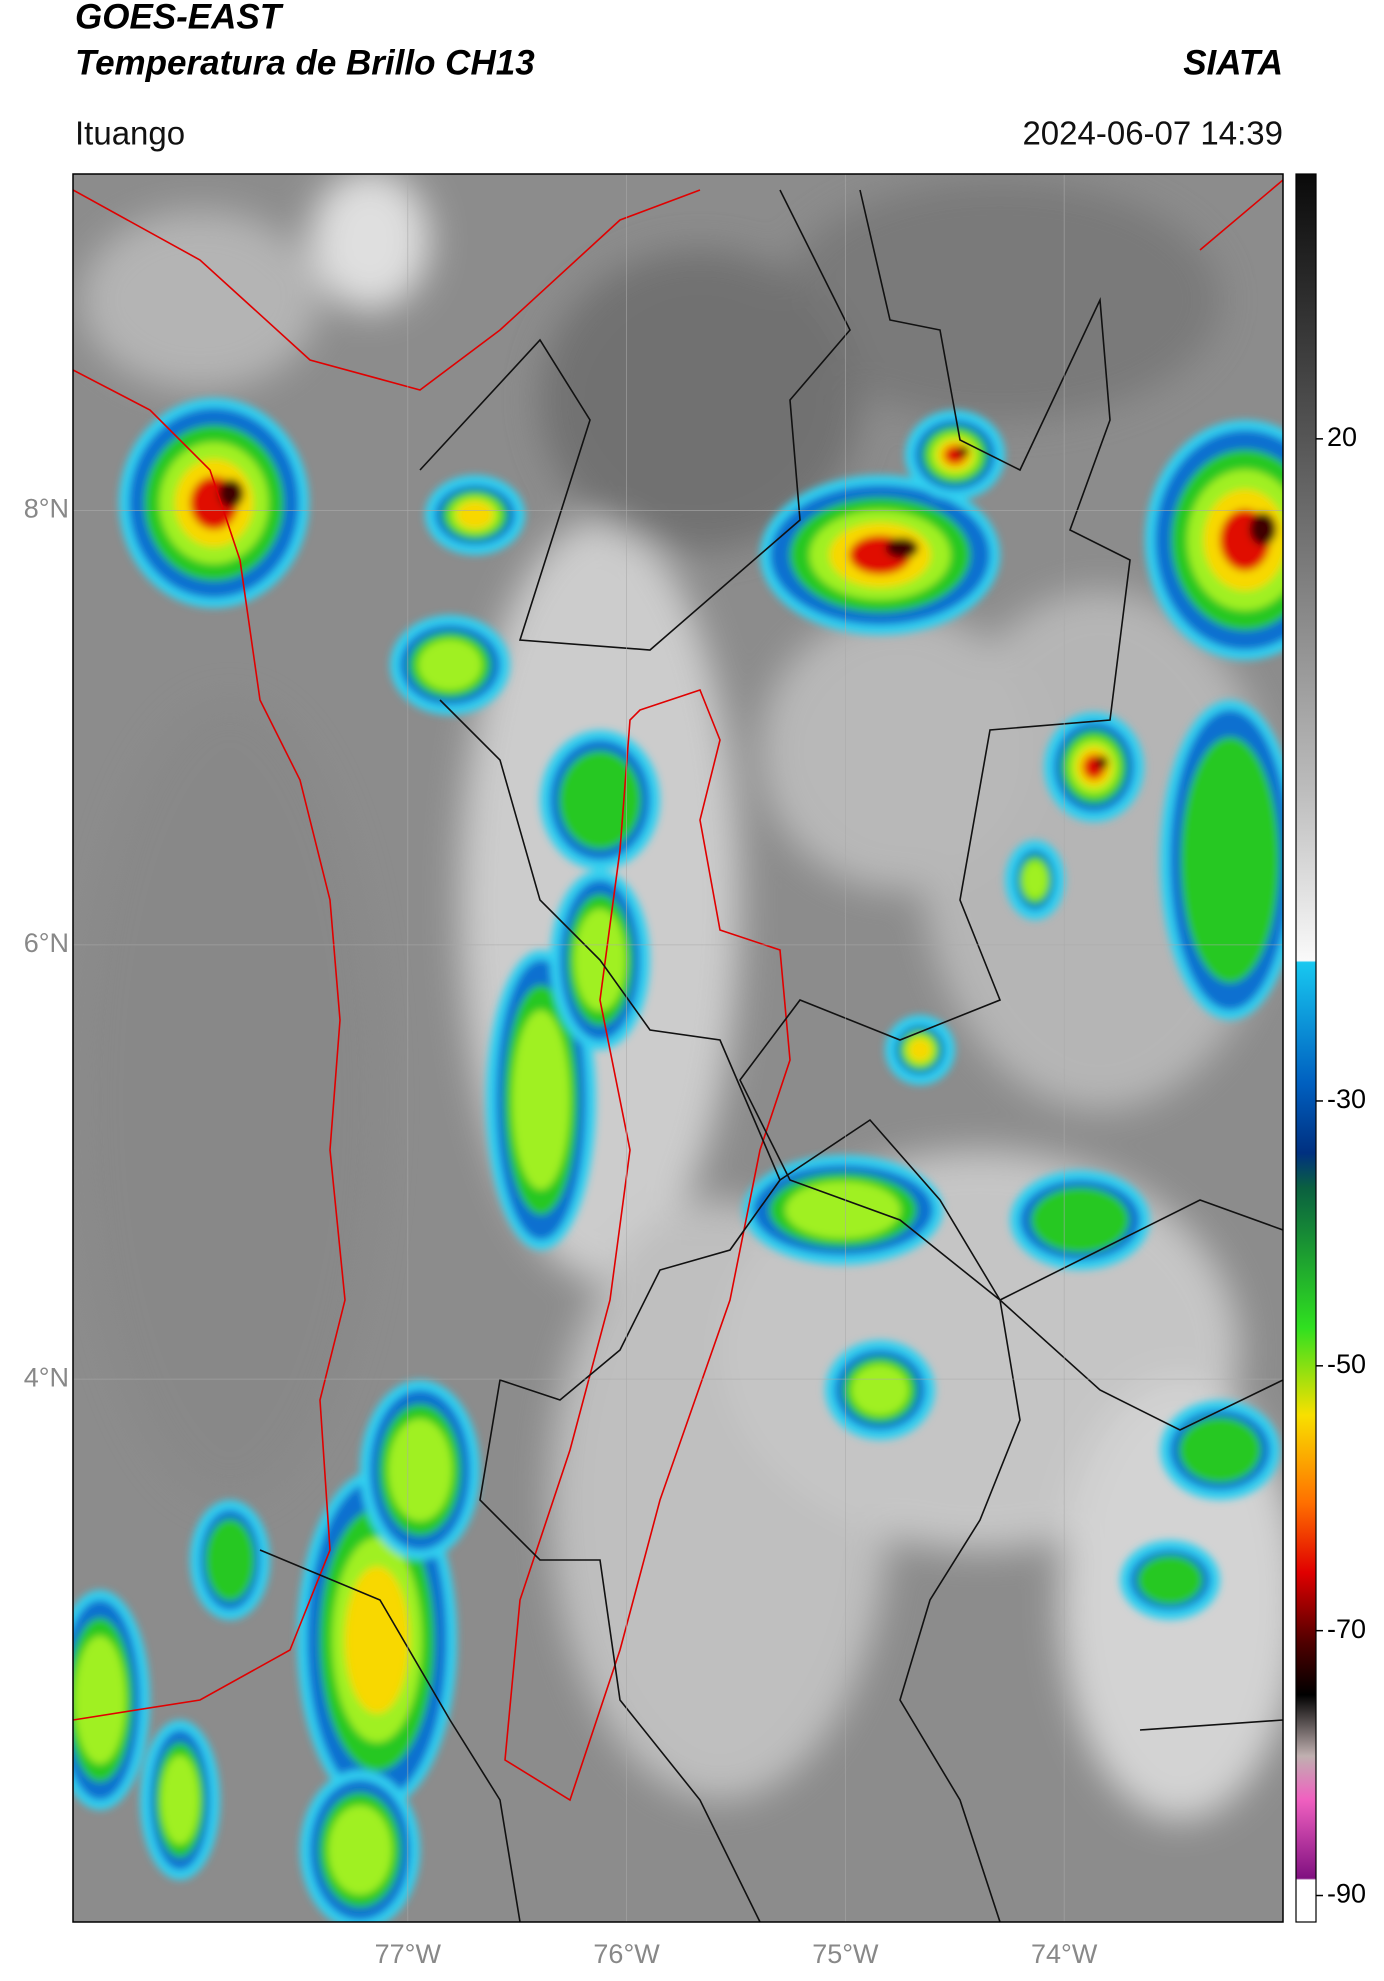  I want to click on x-tick-label: 75°W, so click(845, 1954).